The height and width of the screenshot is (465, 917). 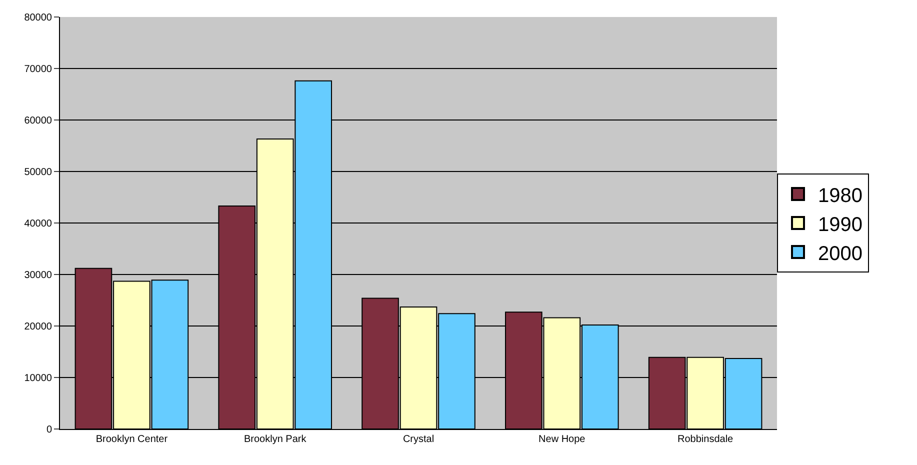 I want to click on legend-label: 1990, so click(x=840, y=225).